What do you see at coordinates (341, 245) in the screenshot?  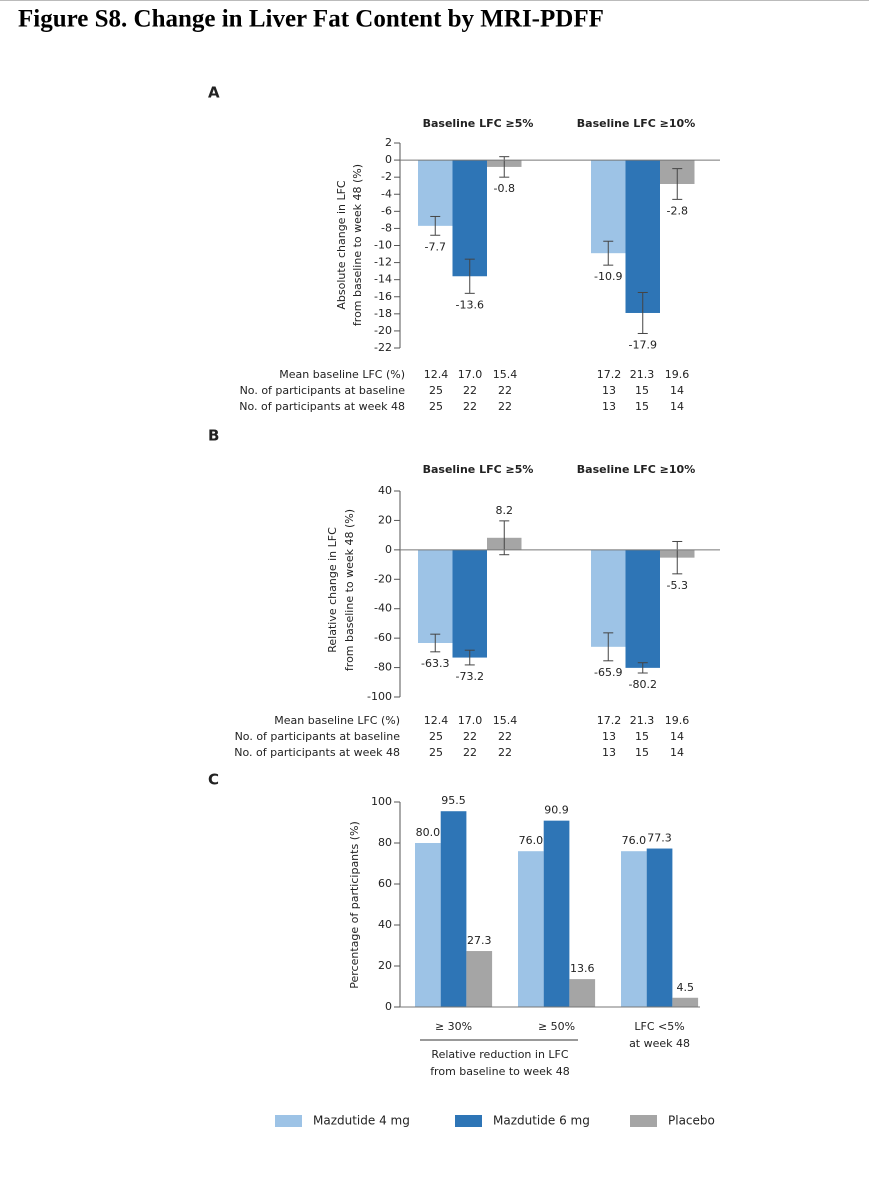 I see `y-axis-label: Absolute change in LFC` at bounding box center [341, 245].